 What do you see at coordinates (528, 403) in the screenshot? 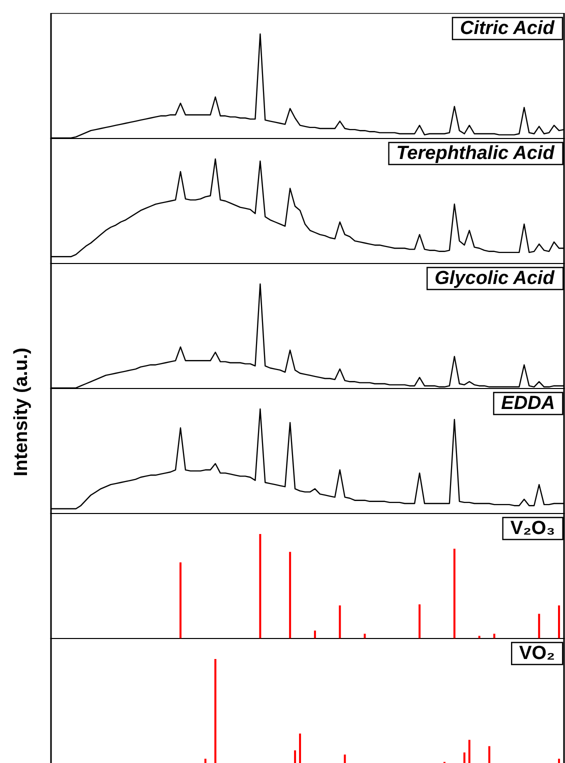
I see `chart-title: EDDA` at bounding box center [528, 403].